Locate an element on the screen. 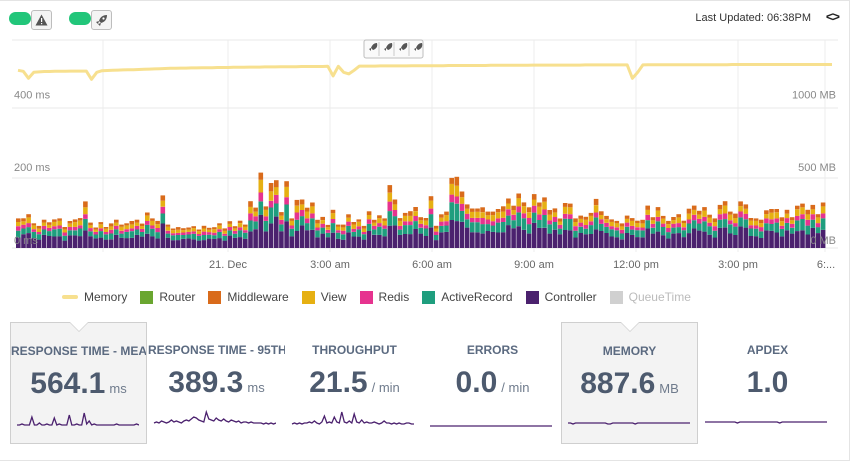 The height and width of the screenshot is (461, 851). legend-item-middleware: Middleware is located at coordinates (248, 297).